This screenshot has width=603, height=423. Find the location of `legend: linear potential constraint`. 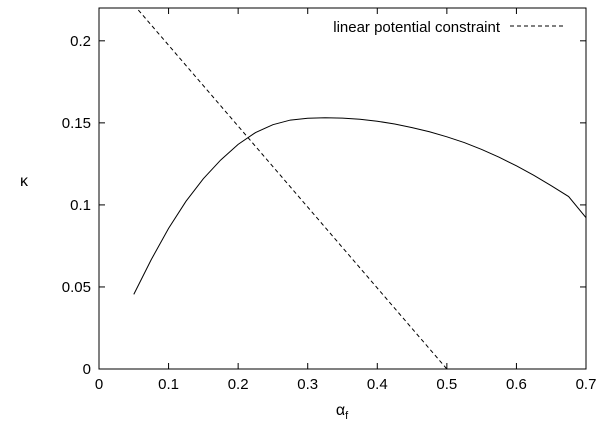

legend: linear potential constraint is located at coordinates (449, 27).